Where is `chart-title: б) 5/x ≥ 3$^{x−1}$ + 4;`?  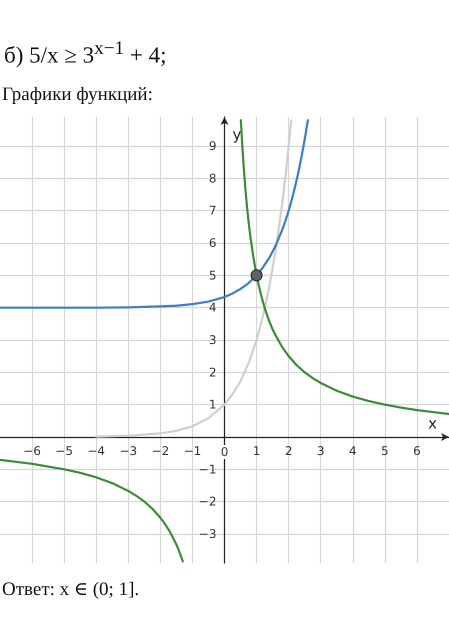
chart-title: б) 5/x ≥ 3$^{x−1}$ + 4; is located at coordinates (85, 53).